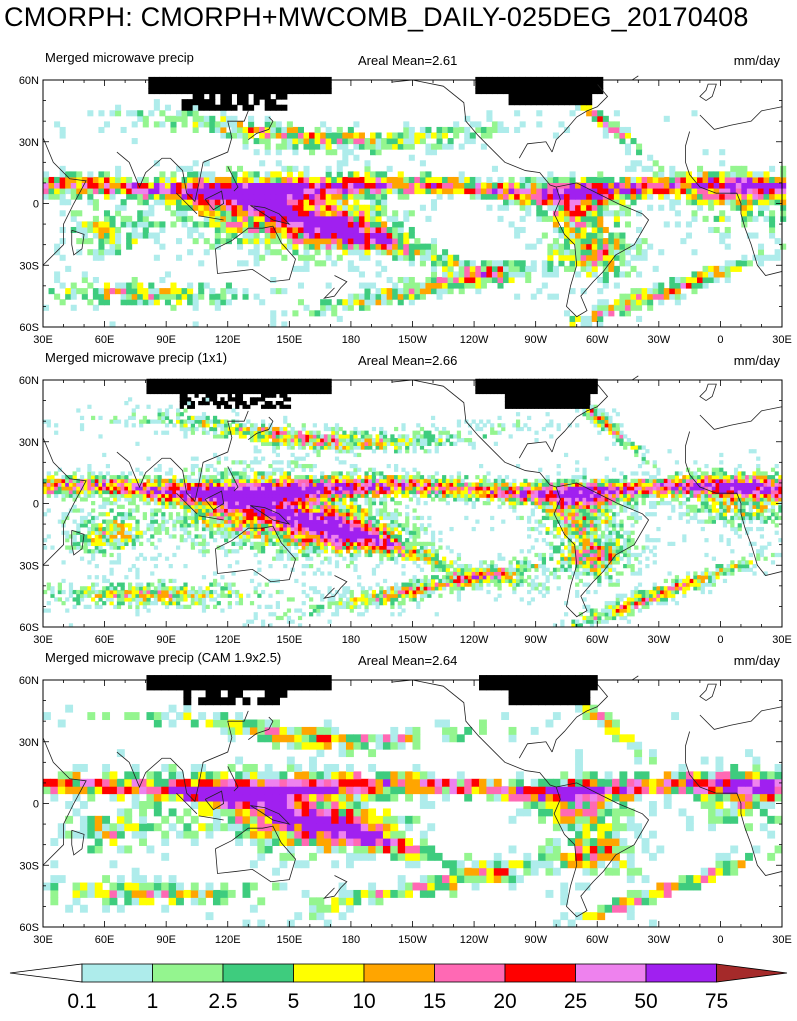  I want to click on colorbar-low-triangle, so click(46, 973).